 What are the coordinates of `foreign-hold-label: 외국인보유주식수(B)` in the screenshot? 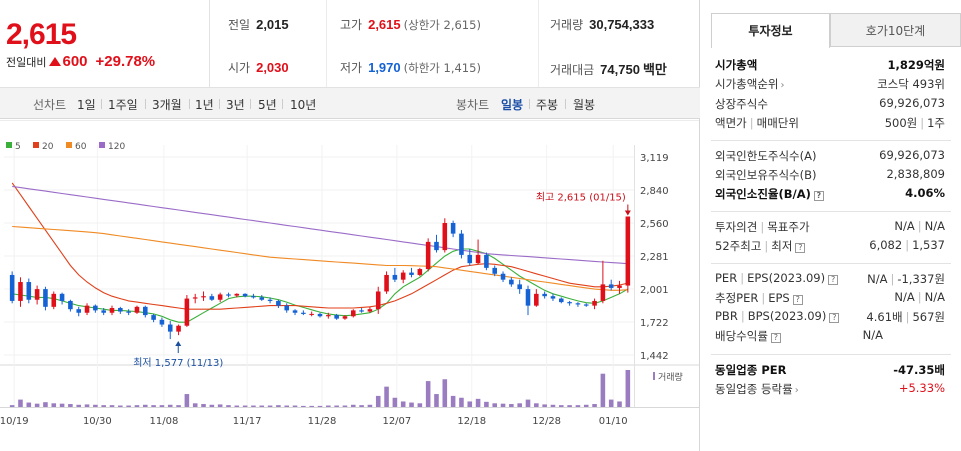 It's located at (766, 175).